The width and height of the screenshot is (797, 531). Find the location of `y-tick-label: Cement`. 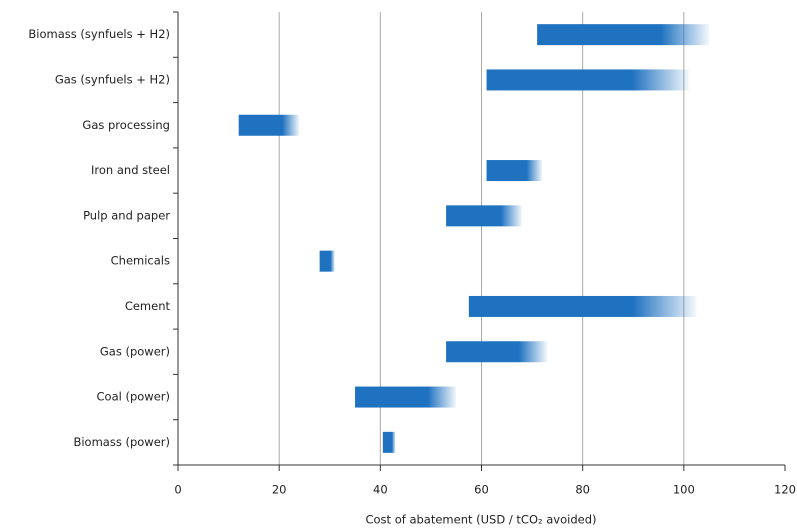

y-tick-label: Cement is located at coordinates (148, 306).